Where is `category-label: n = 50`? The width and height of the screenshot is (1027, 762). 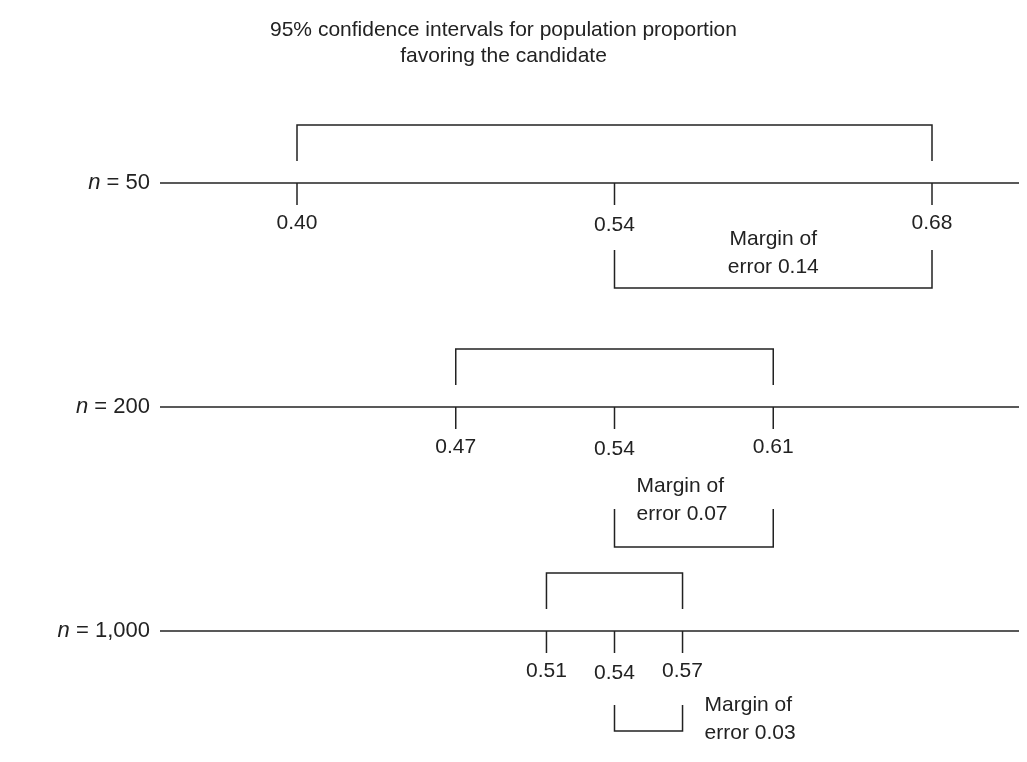 category-label: n = 50 is located at coordinates (119, 181).